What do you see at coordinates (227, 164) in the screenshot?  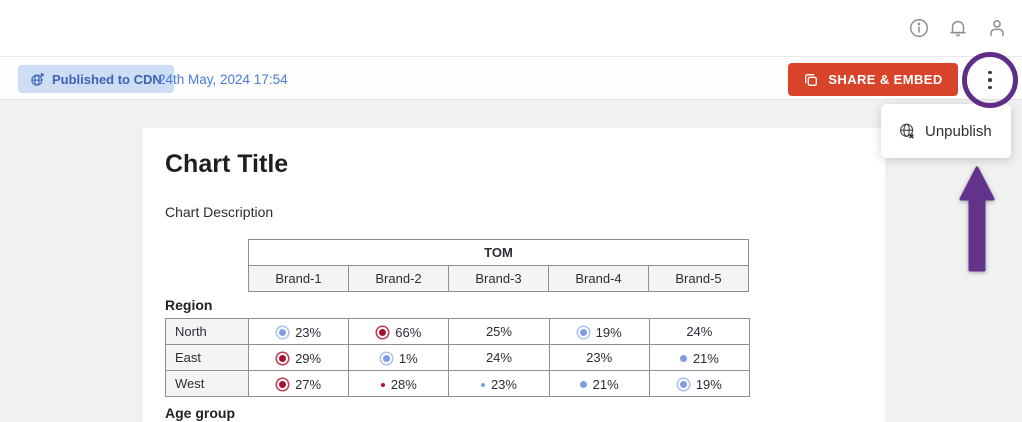 I see `chart-title: Chart Title` at bounding box center [227, 164].